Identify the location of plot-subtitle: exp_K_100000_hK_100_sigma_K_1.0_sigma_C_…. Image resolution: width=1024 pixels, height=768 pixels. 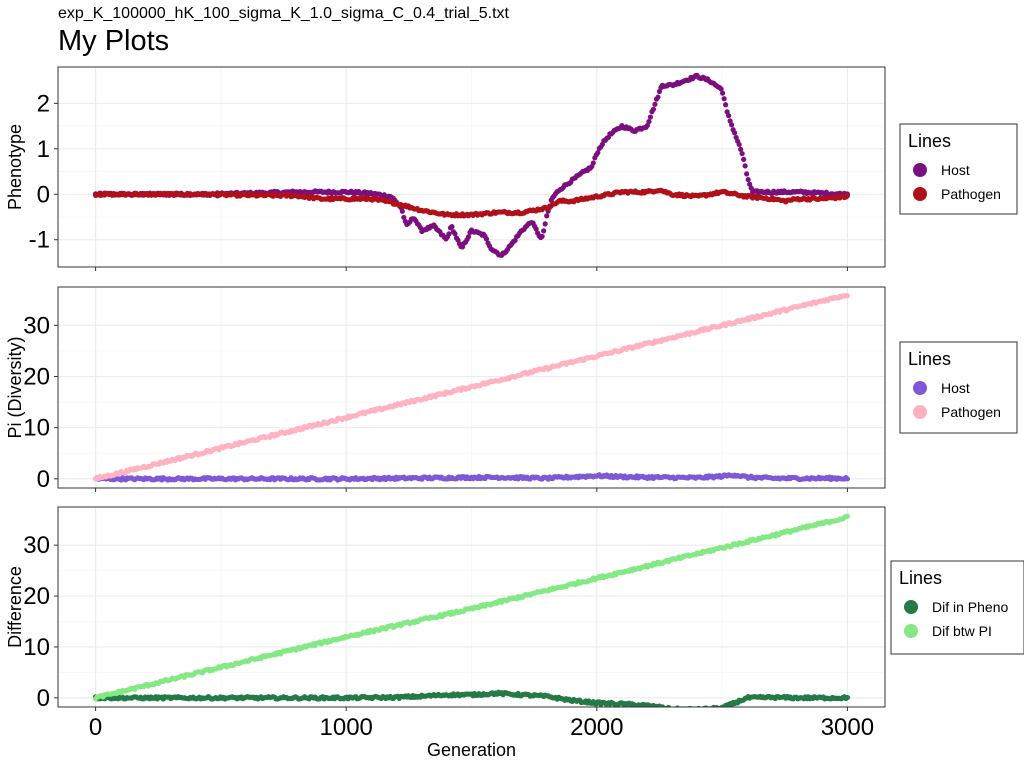
(283, 13).